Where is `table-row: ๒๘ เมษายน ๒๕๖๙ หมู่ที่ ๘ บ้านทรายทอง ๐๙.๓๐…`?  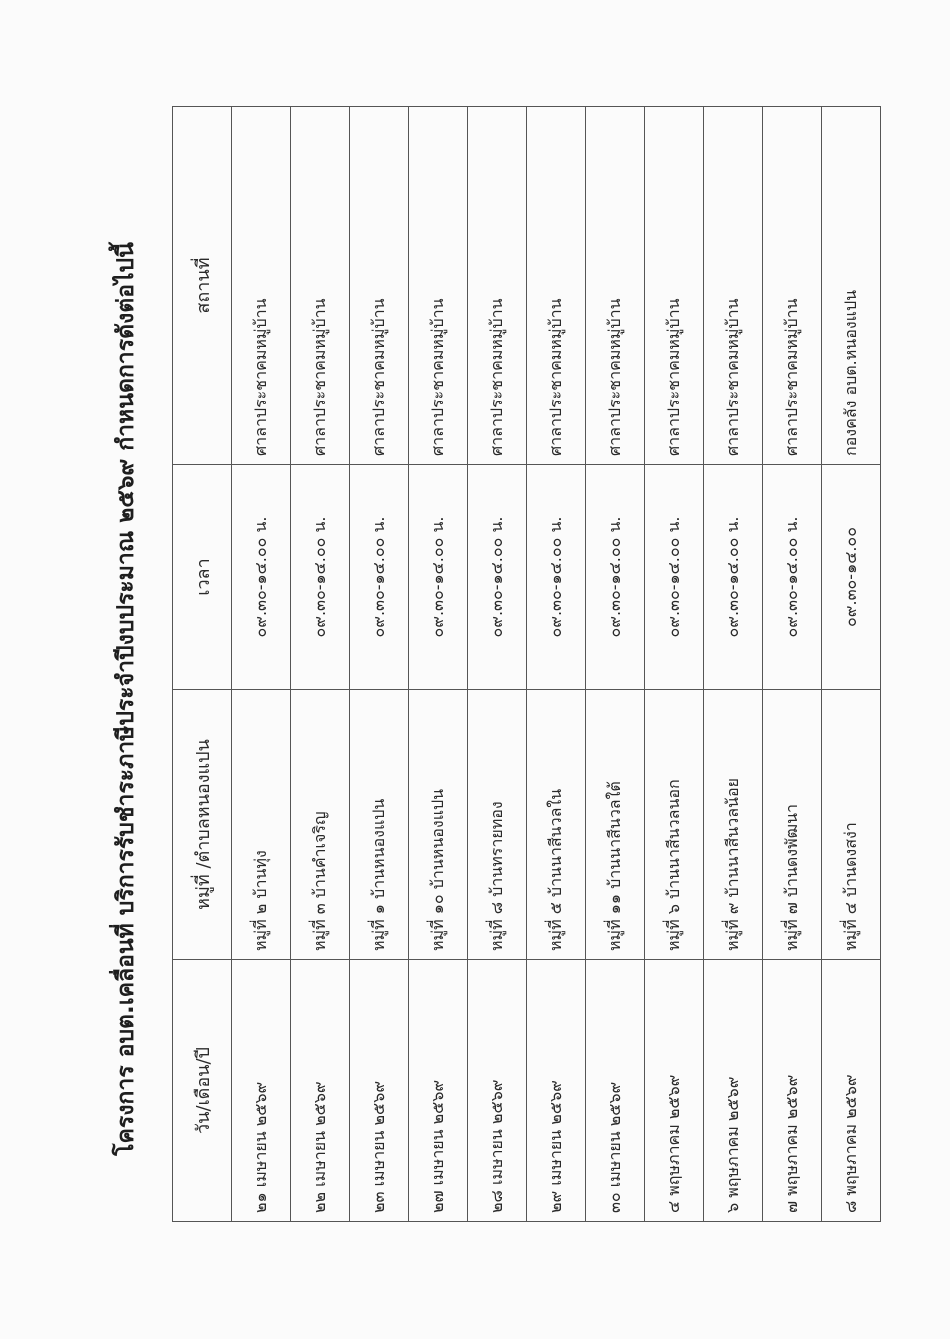
table-row: ๒๘ เมษายน ๒๕๖๙ หมู่ที่ ๘ บ้านทรายทอง ๐๙.๓๐… is located at coordinates (497, 664).